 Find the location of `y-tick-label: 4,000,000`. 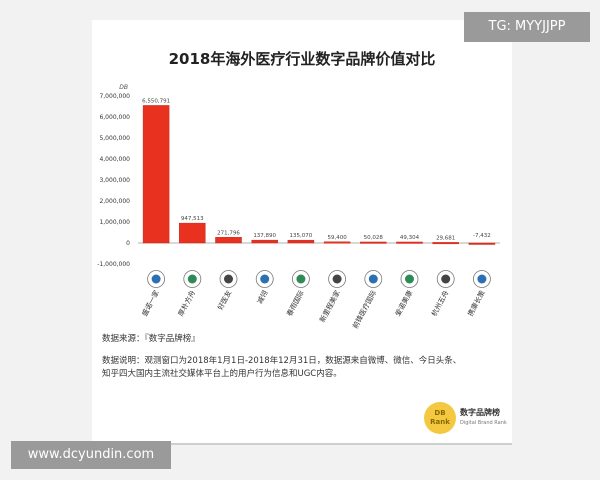

y-tick-label: 4,000,000 is located at coordinates (114, 159).